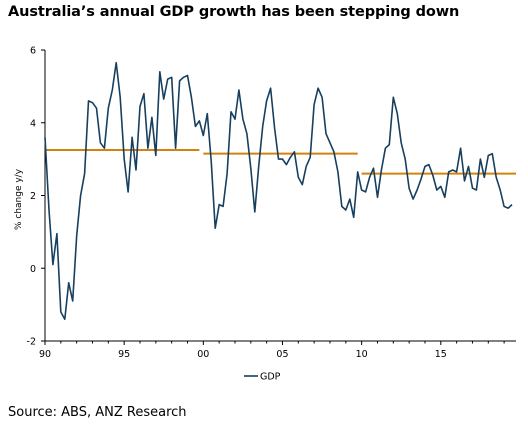 The image size is (528, 426). I want to click on y-tick-label: 2, so click(33, 196).